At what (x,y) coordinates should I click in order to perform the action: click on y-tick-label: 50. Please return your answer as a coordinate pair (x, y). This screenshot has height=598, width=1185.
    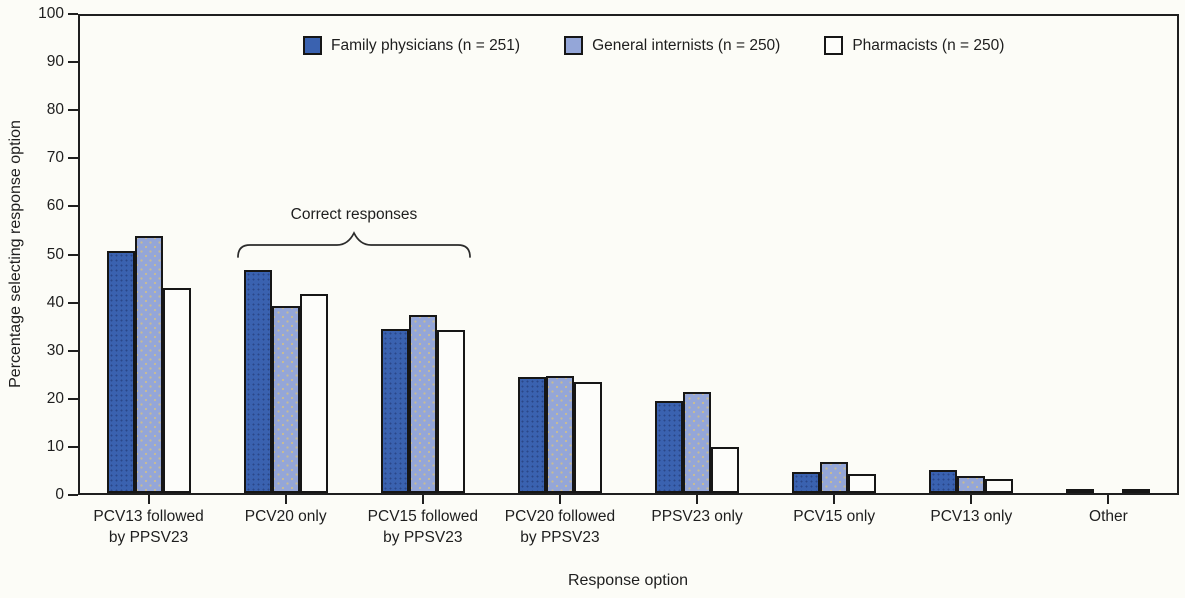
    Looking at the image, I should click on (55, 254).